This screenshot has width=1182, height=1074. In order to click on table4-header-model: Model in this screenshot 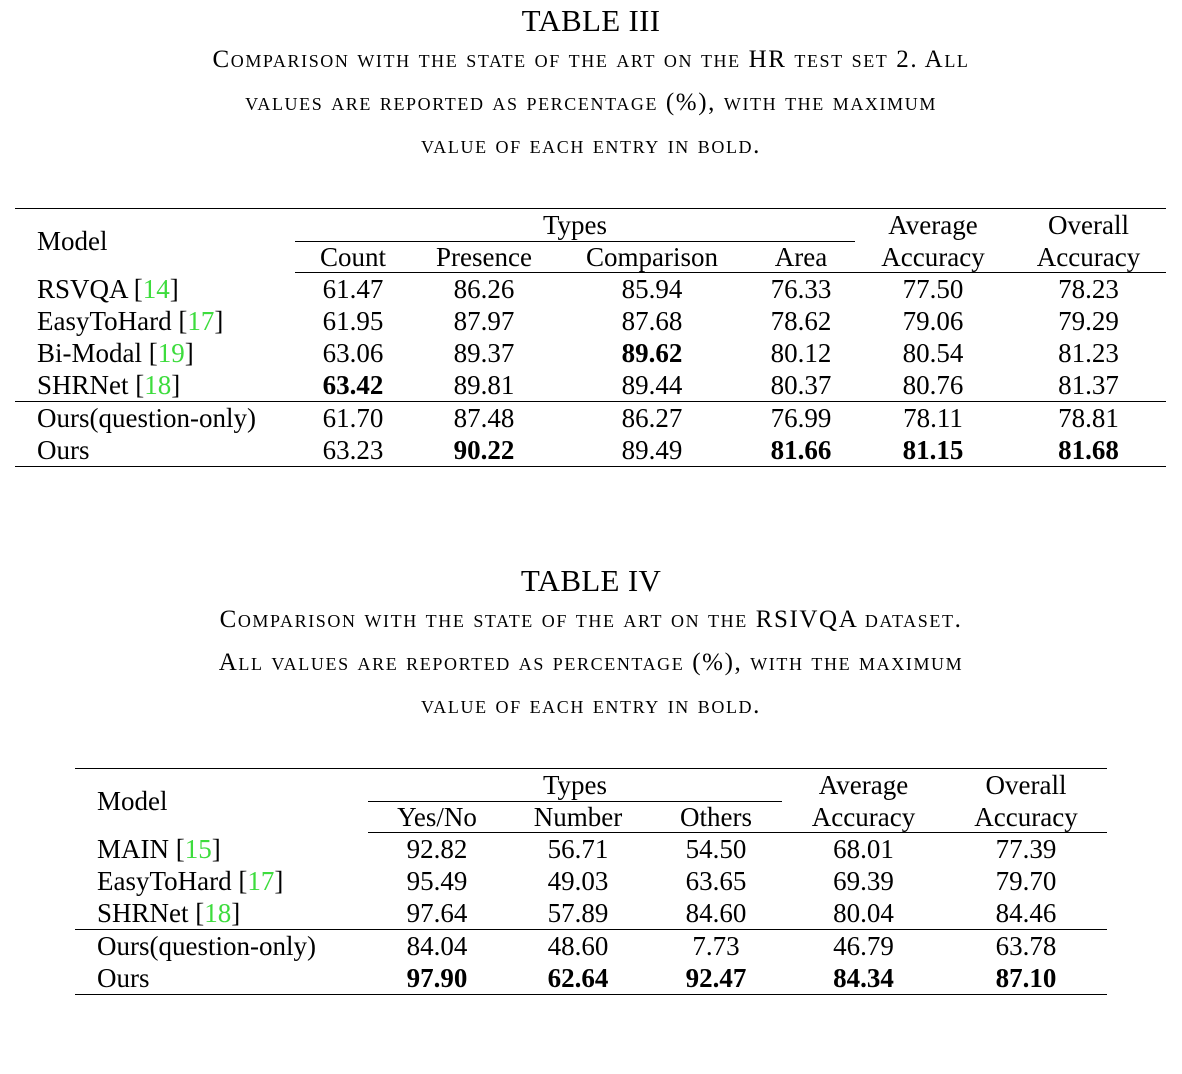, I will do `click(221, 800)`.